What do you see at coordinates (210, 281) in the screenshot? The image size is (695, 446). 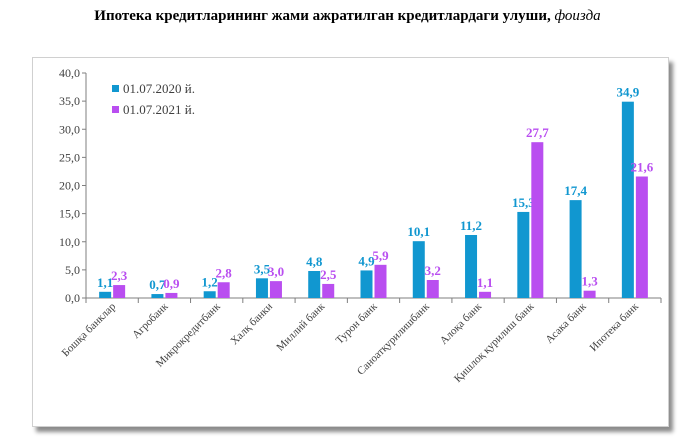 I see `data-label-1: 1,2` at bounding box center [210, 281].